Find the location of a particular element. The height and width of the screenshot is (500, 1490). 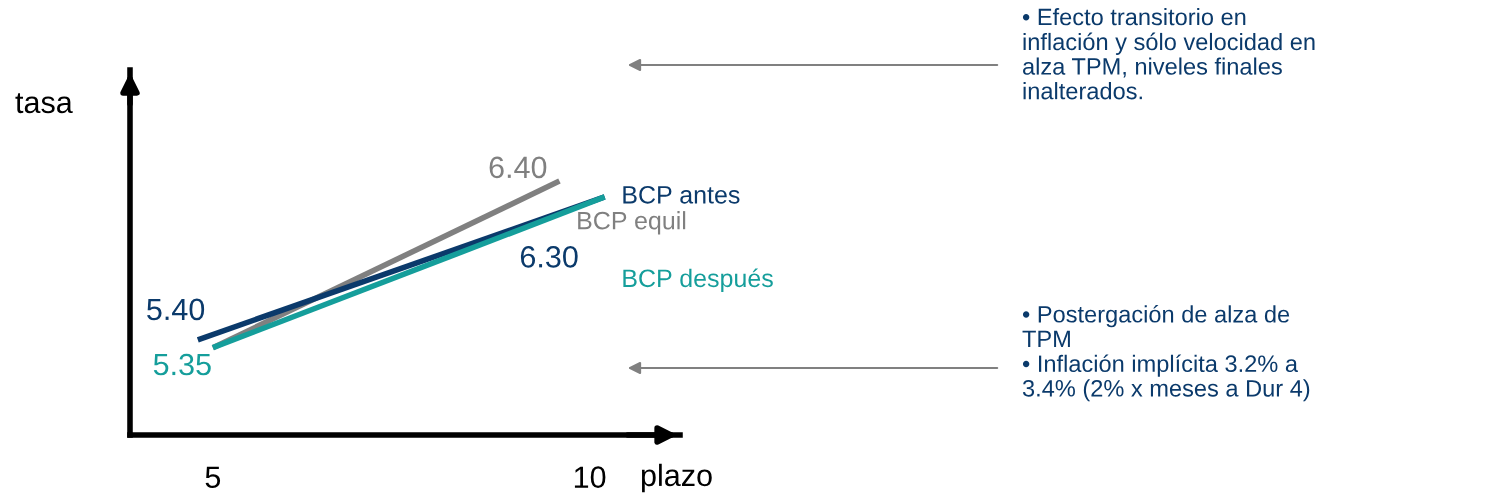

y-axis-title: tasa is located at coordinates (44, 103).